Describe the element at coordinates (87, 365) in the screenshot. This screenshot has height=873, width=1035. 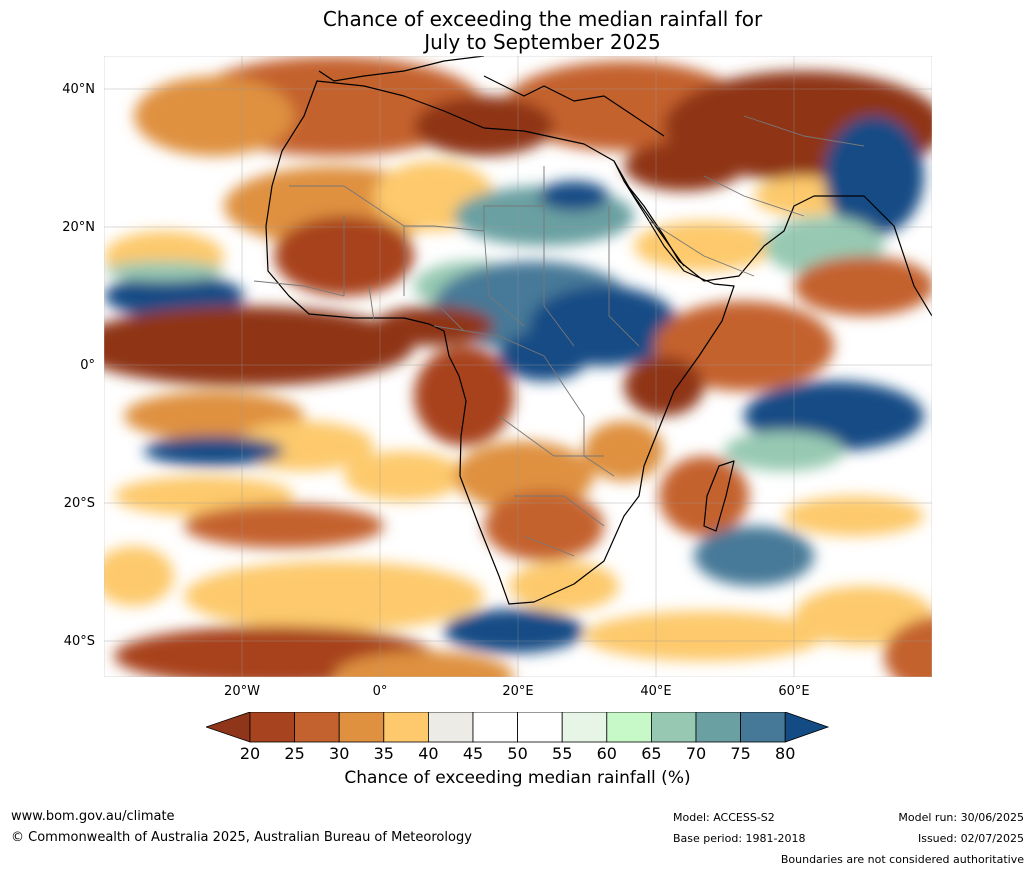
I see `lat-label-0: 0°` at that location.